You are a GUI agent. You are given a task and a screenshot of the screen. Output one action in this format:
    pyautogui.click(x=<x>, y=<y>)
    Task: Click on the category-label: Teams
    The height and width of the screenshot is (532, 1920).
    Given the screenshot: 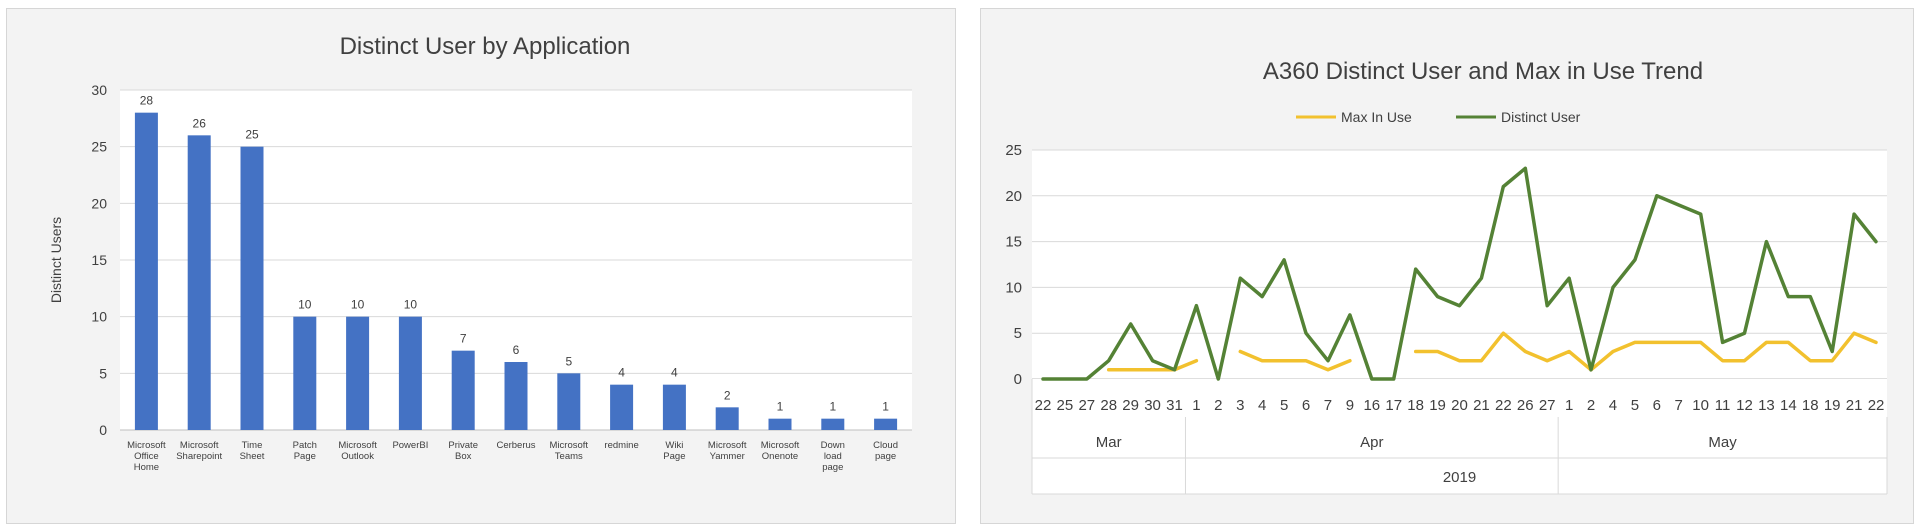 What is the action you would take?
    pyautogui.click(x=569, y=456)
    